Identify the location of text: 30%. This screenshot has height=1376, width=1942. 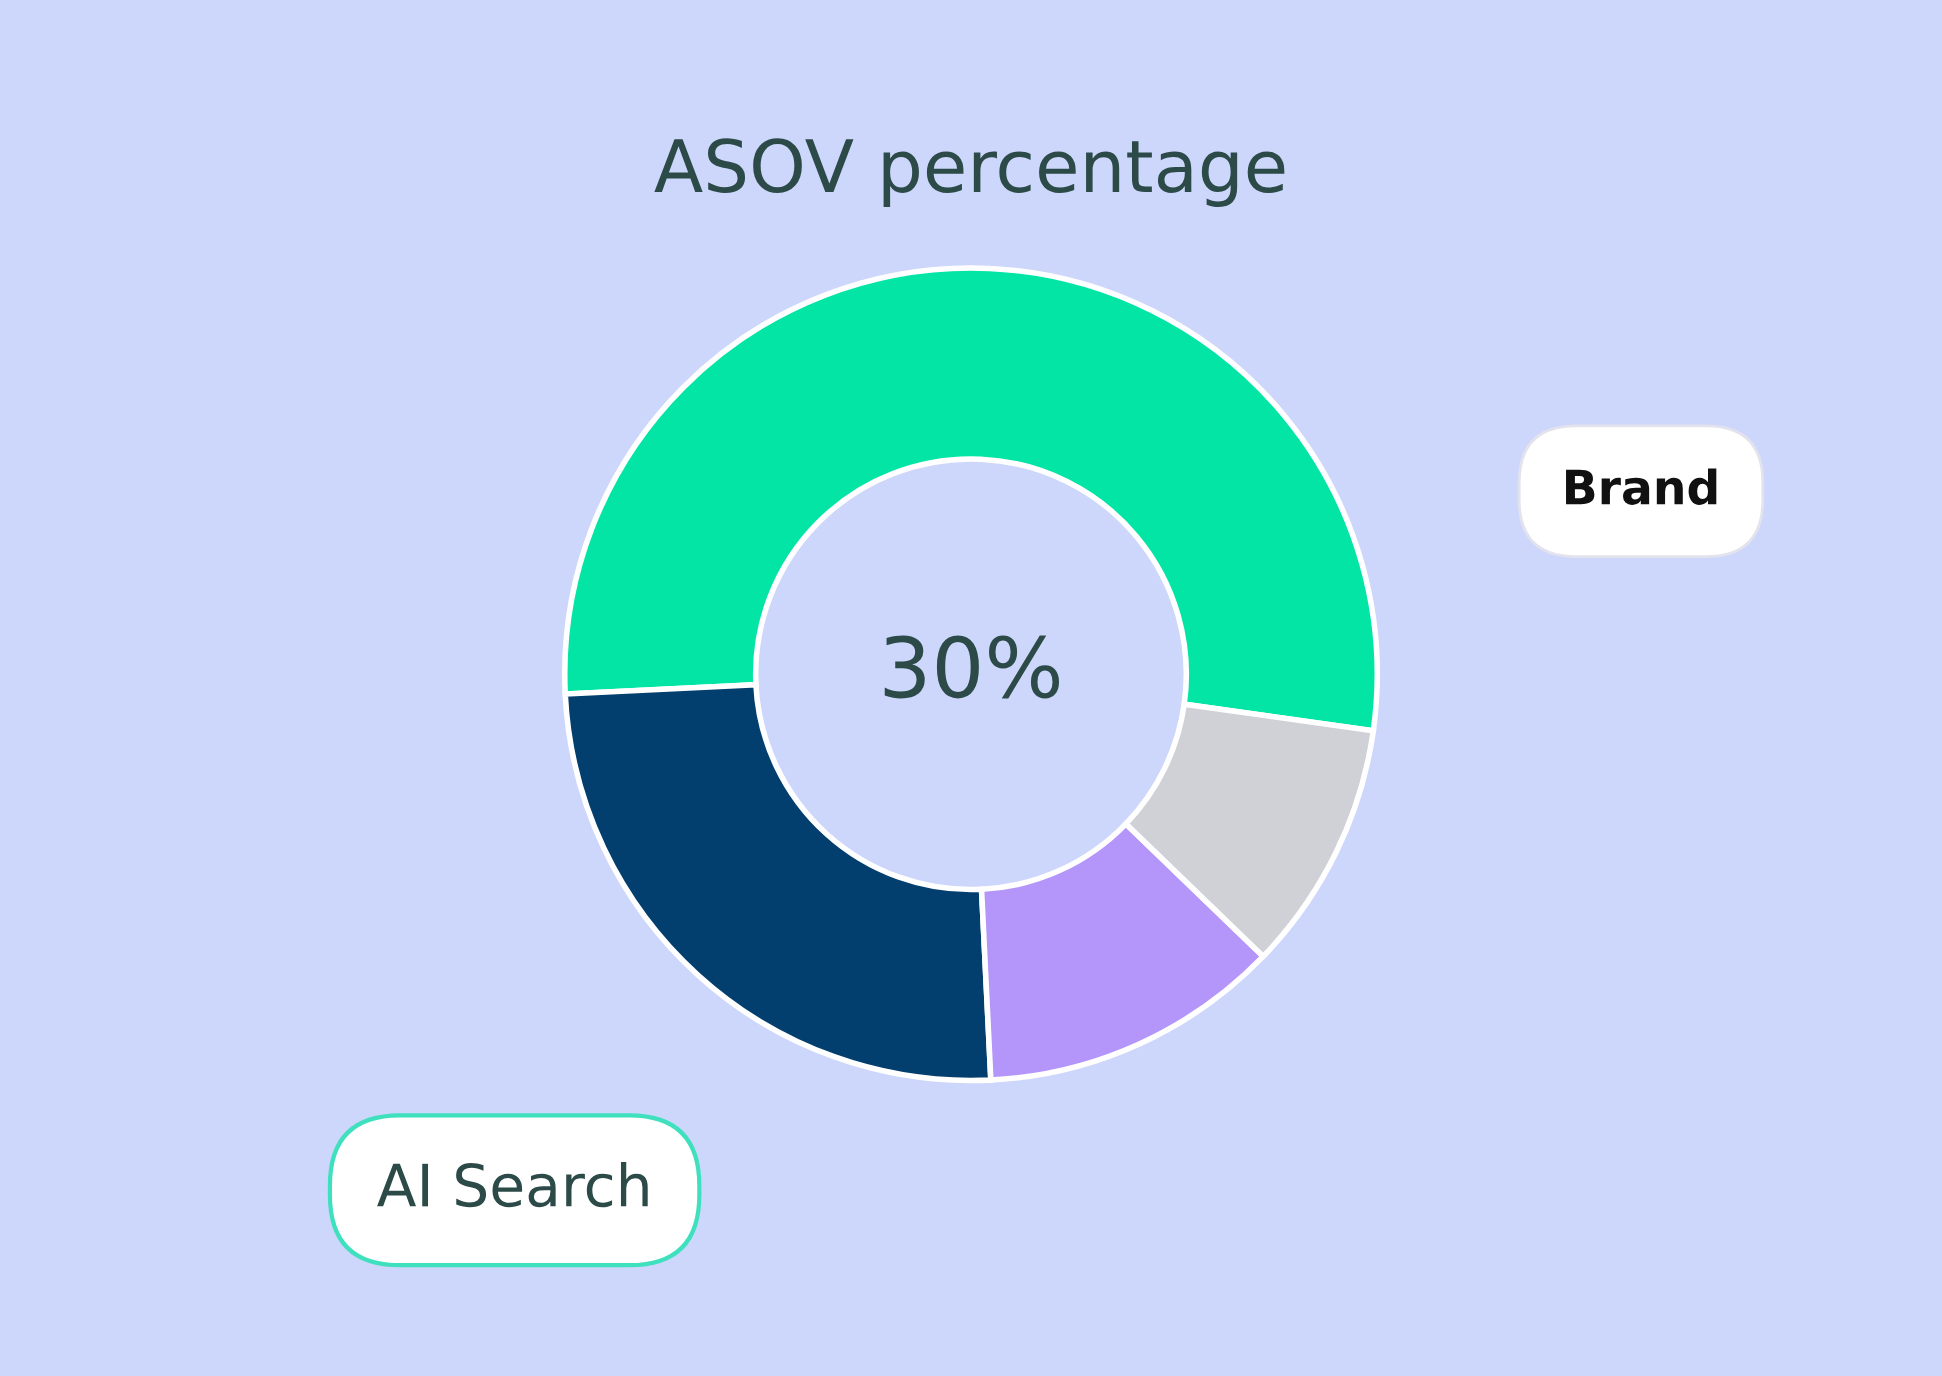
(972, 667).